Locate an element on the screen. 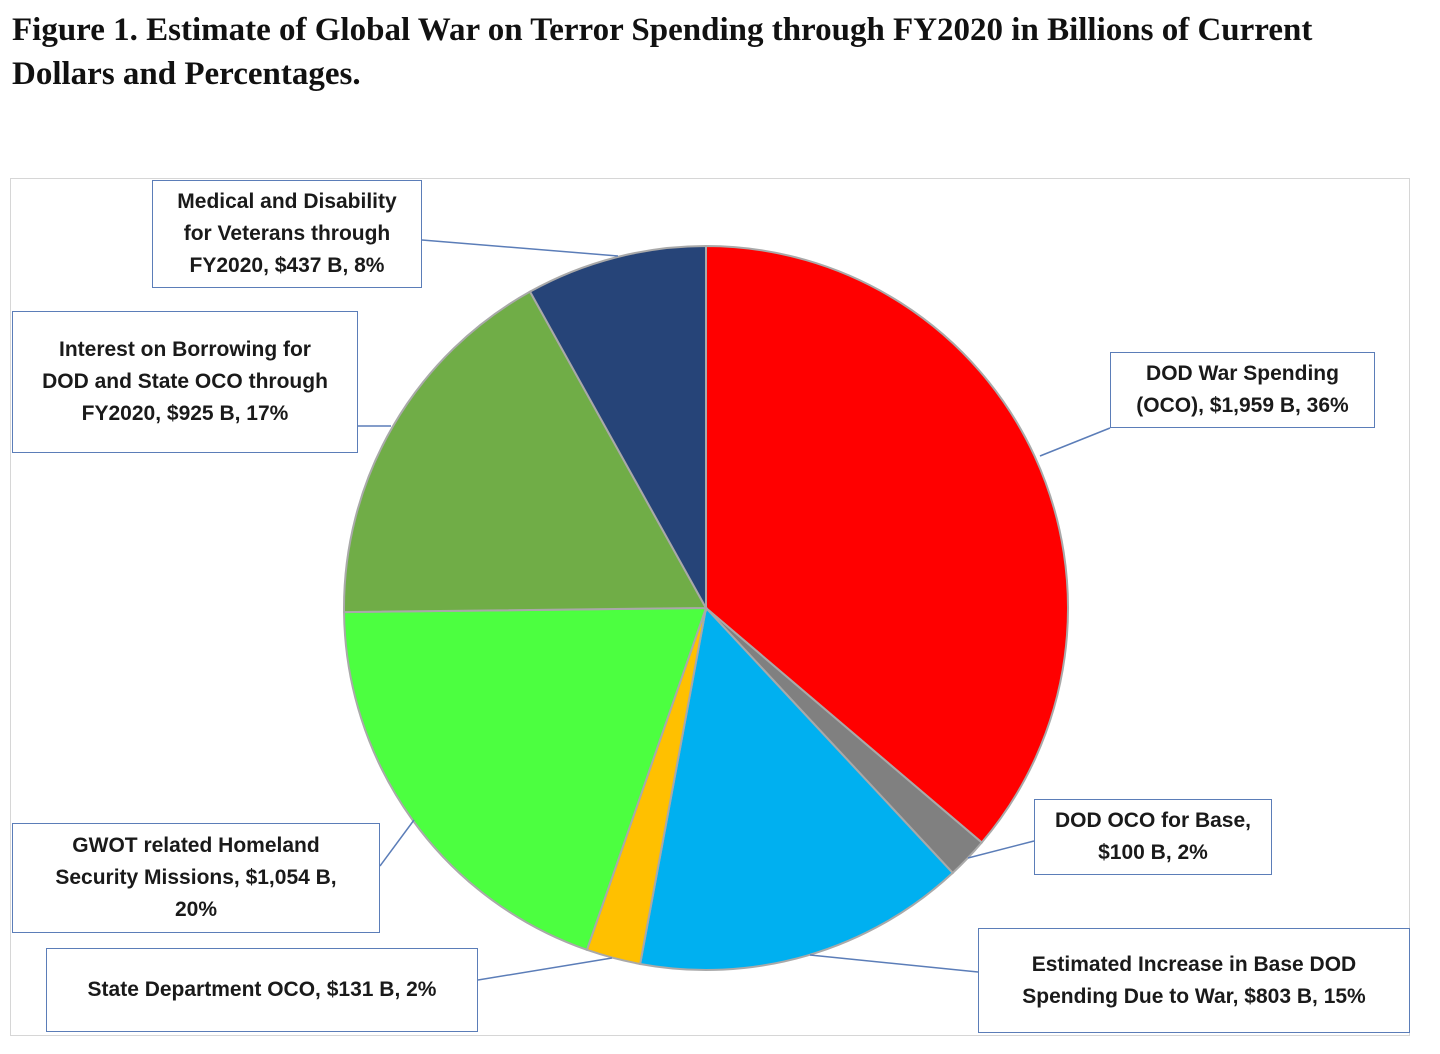 The height and width of the screenshot is (1054, 1440). data-label-line: for Veterans through is located at coordinates (287, 233).